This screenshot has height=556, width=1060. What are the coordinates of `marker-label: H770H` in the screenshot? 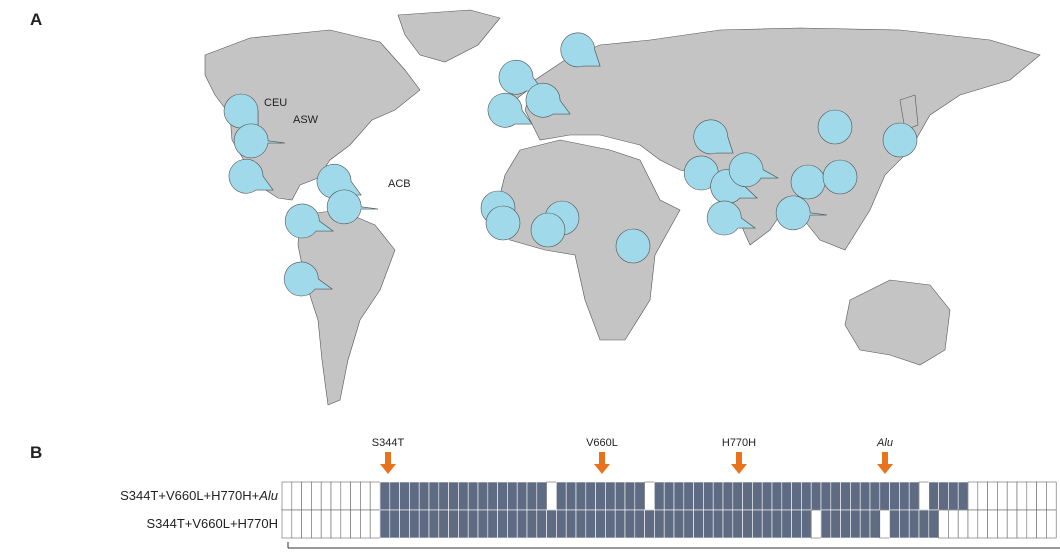 It's located at (739, 443).